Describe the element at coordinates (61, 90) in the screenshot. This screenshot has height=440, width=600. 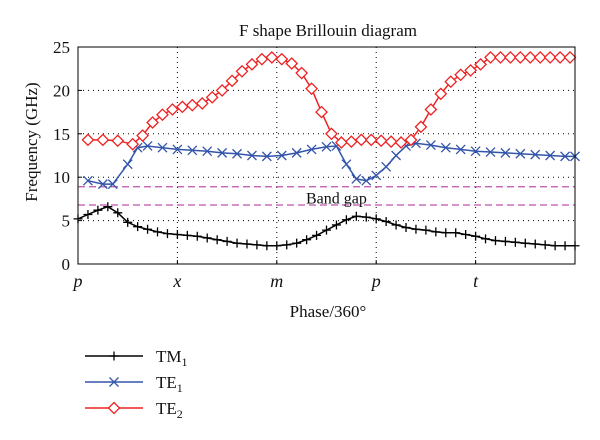
I see `y-tick-label-4: 20` at that location.